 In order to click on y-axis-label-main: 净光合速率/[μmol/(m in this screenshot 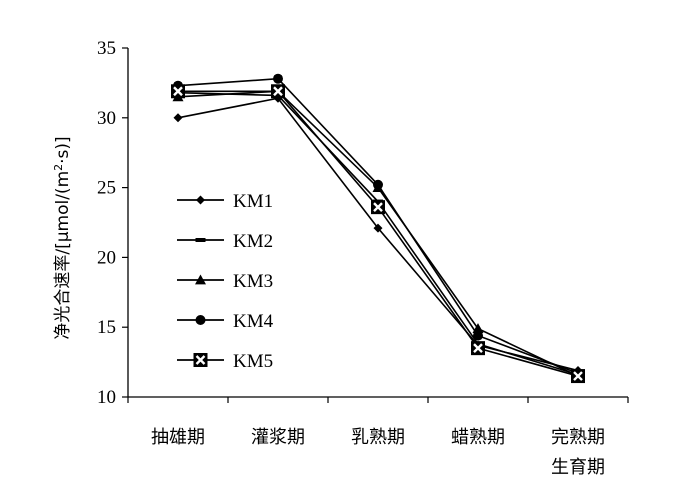, I will do `click(63, 255)`.